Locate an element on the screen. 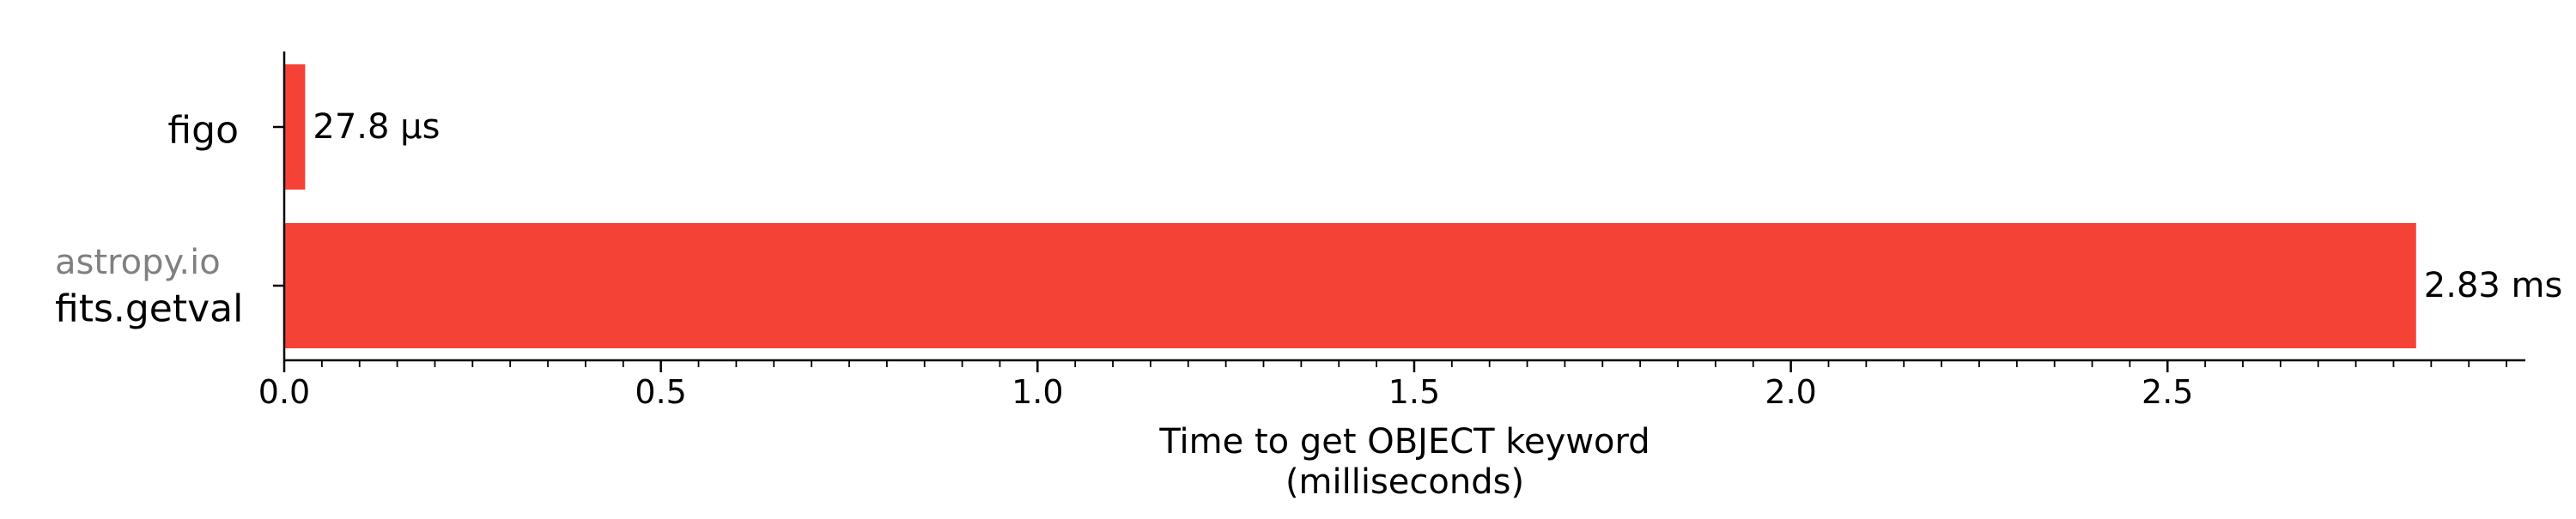  x-axis-label: Time to get OBJECT keyword is located at coordinates (1404, 442).